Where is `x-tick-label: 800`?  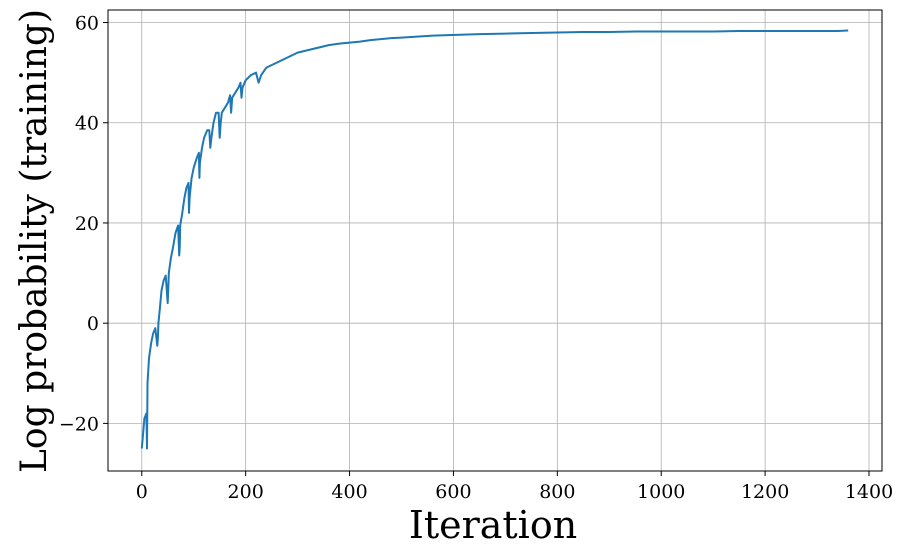
x-tick-label: 800 is located at coordinates (557, 492).